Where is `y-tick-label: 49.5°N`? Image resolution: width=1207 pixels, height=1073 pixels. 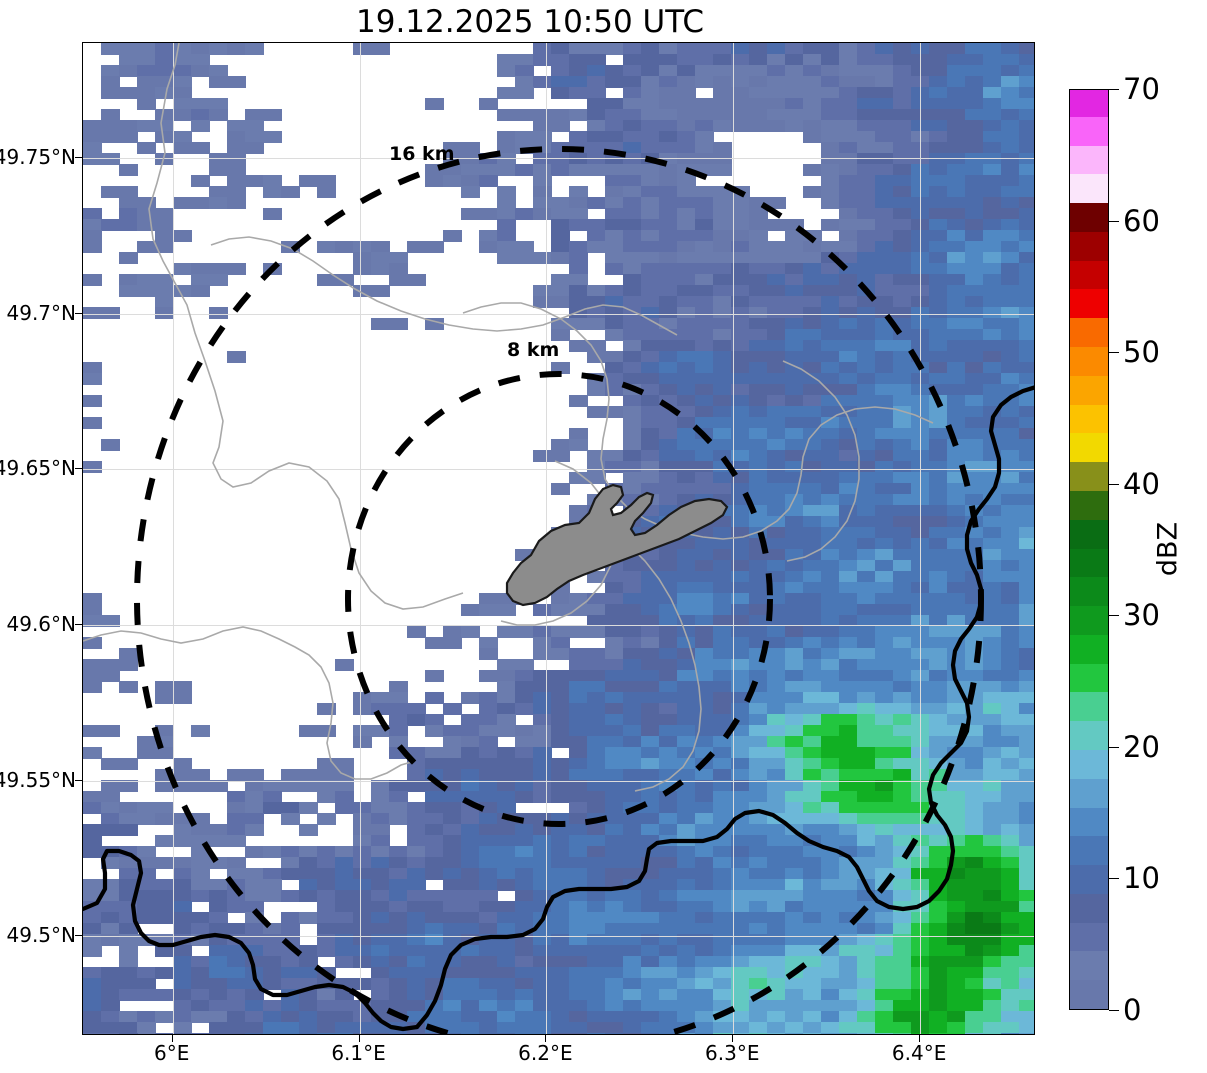 y-tick-label: 49.5°N is located at coordinates (41, 935).